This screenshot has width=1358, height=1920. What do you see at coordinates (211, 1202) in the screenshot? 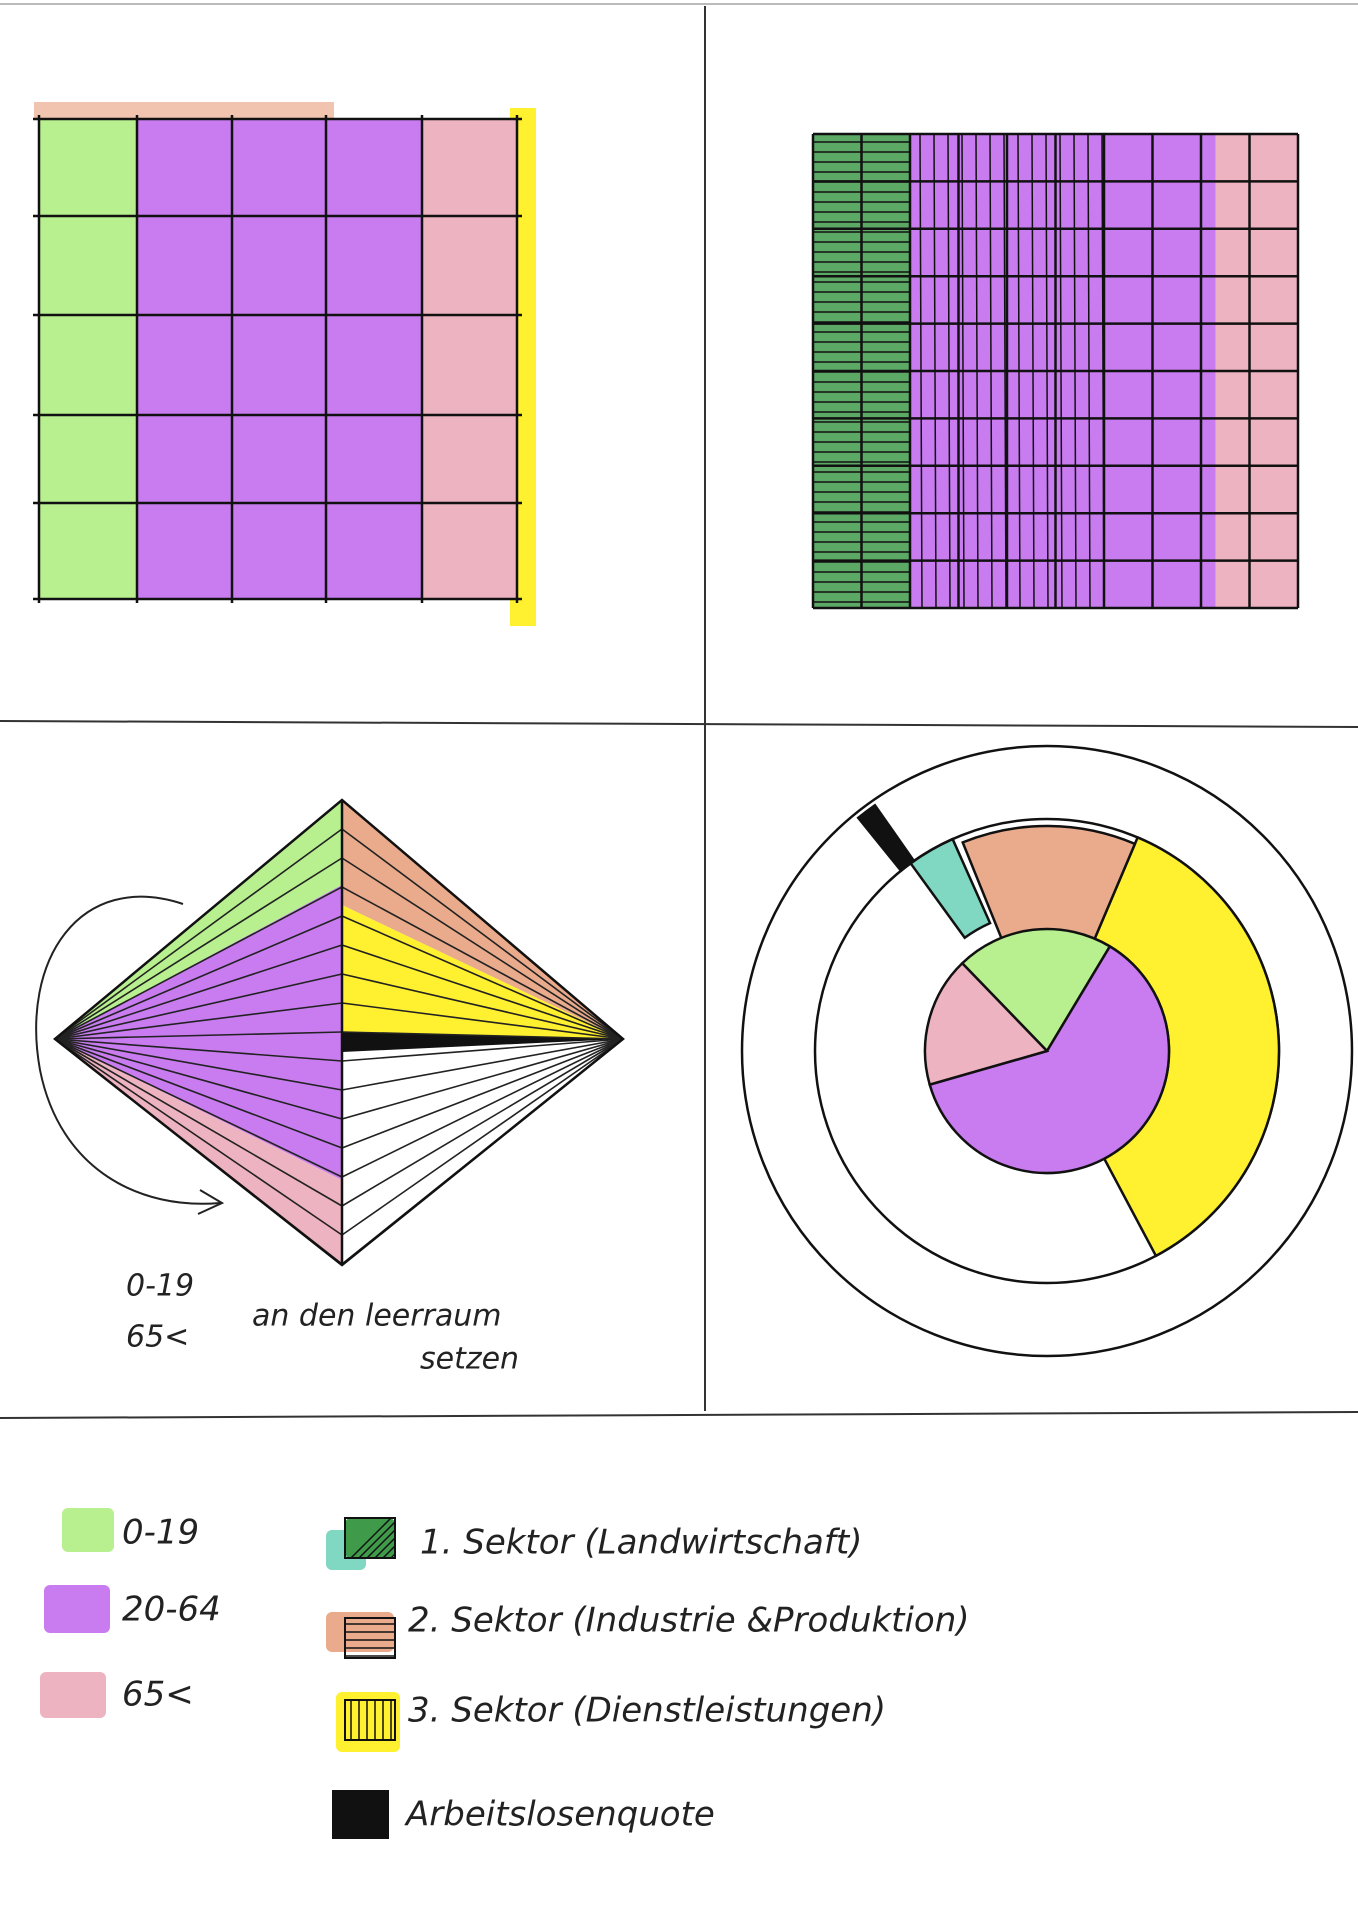
I see `arrow-head` at bounding box center [211, 1202].